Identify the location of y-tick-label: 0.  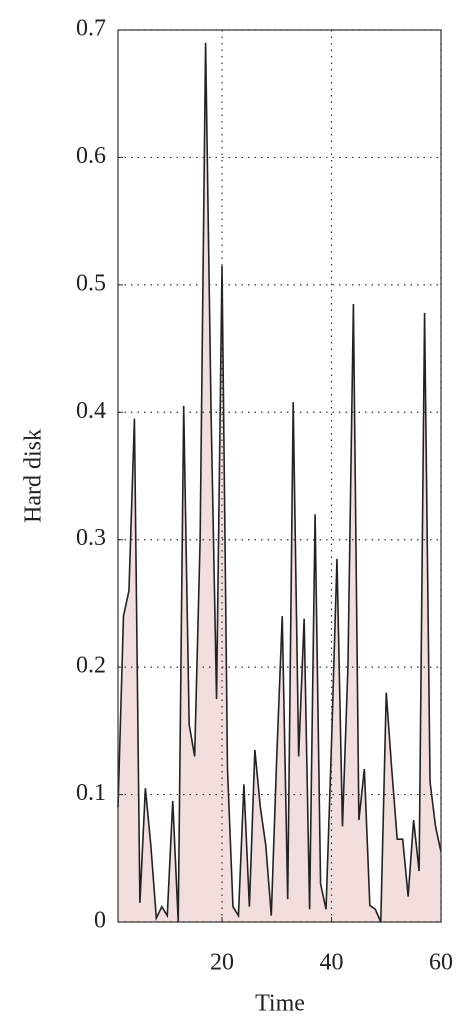
(100, 921).